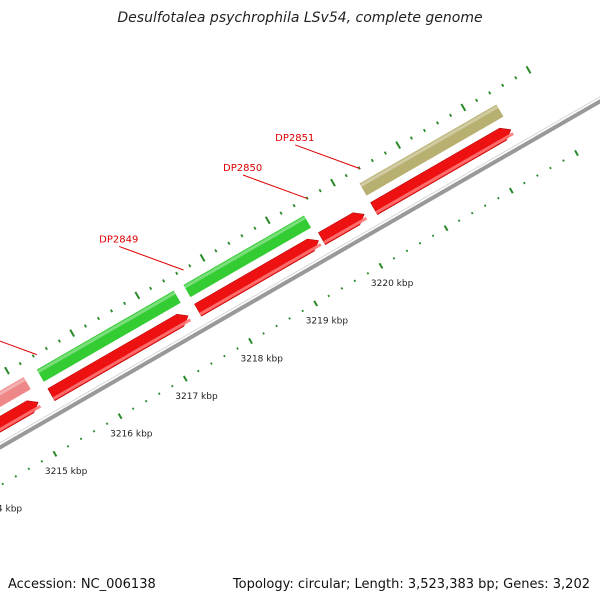 This screenshot has height=600, width=600. I want to click on gene-label: DP2849, so click(118, 239).